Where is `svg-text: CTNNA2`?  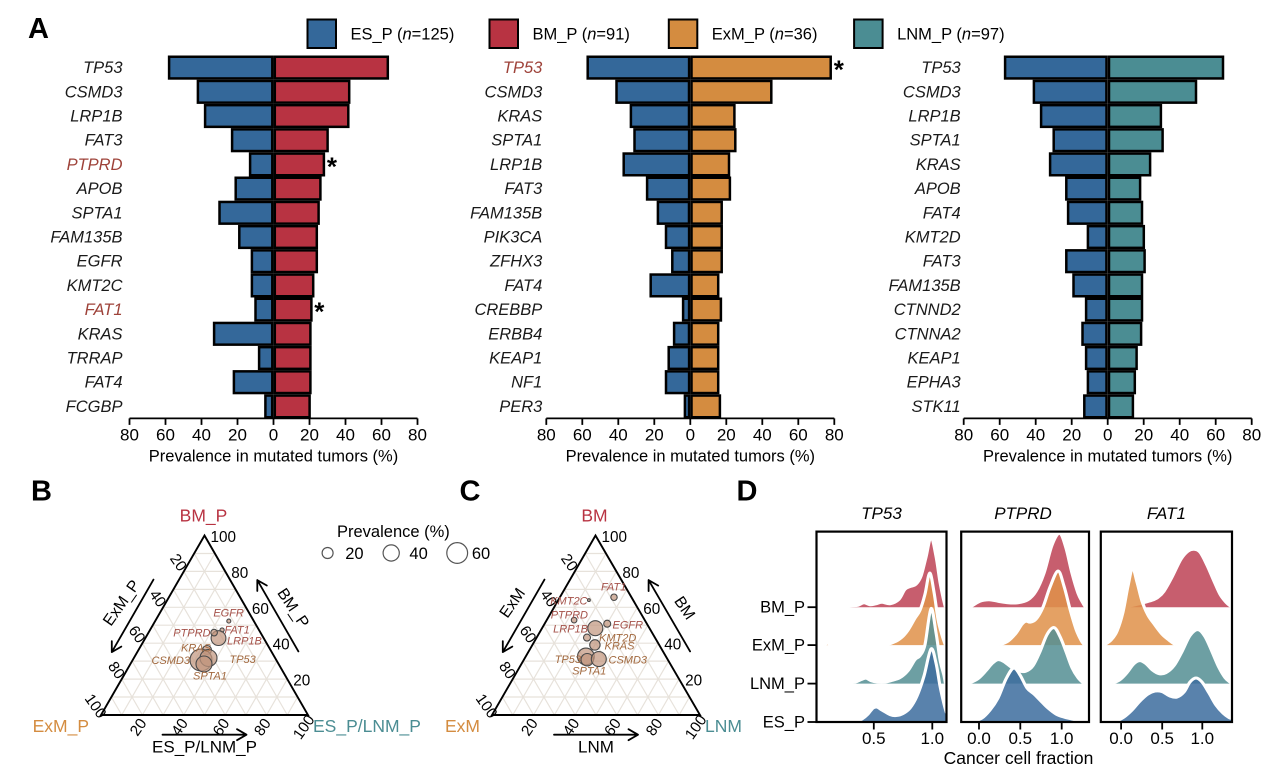
svg-text: CTNNA2 is located at coordinates (928, 334).